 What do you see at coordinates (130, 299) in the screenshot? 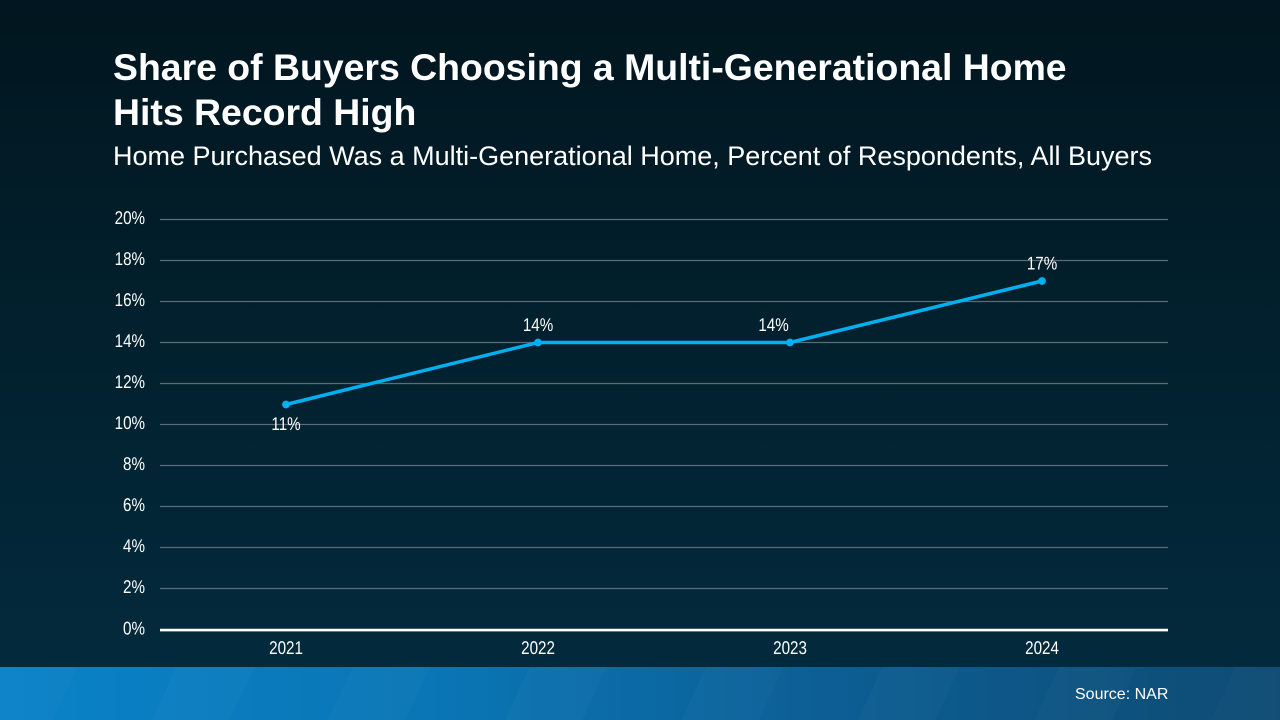
I see `svg-text: 16%` at bounding box center [130, 299].